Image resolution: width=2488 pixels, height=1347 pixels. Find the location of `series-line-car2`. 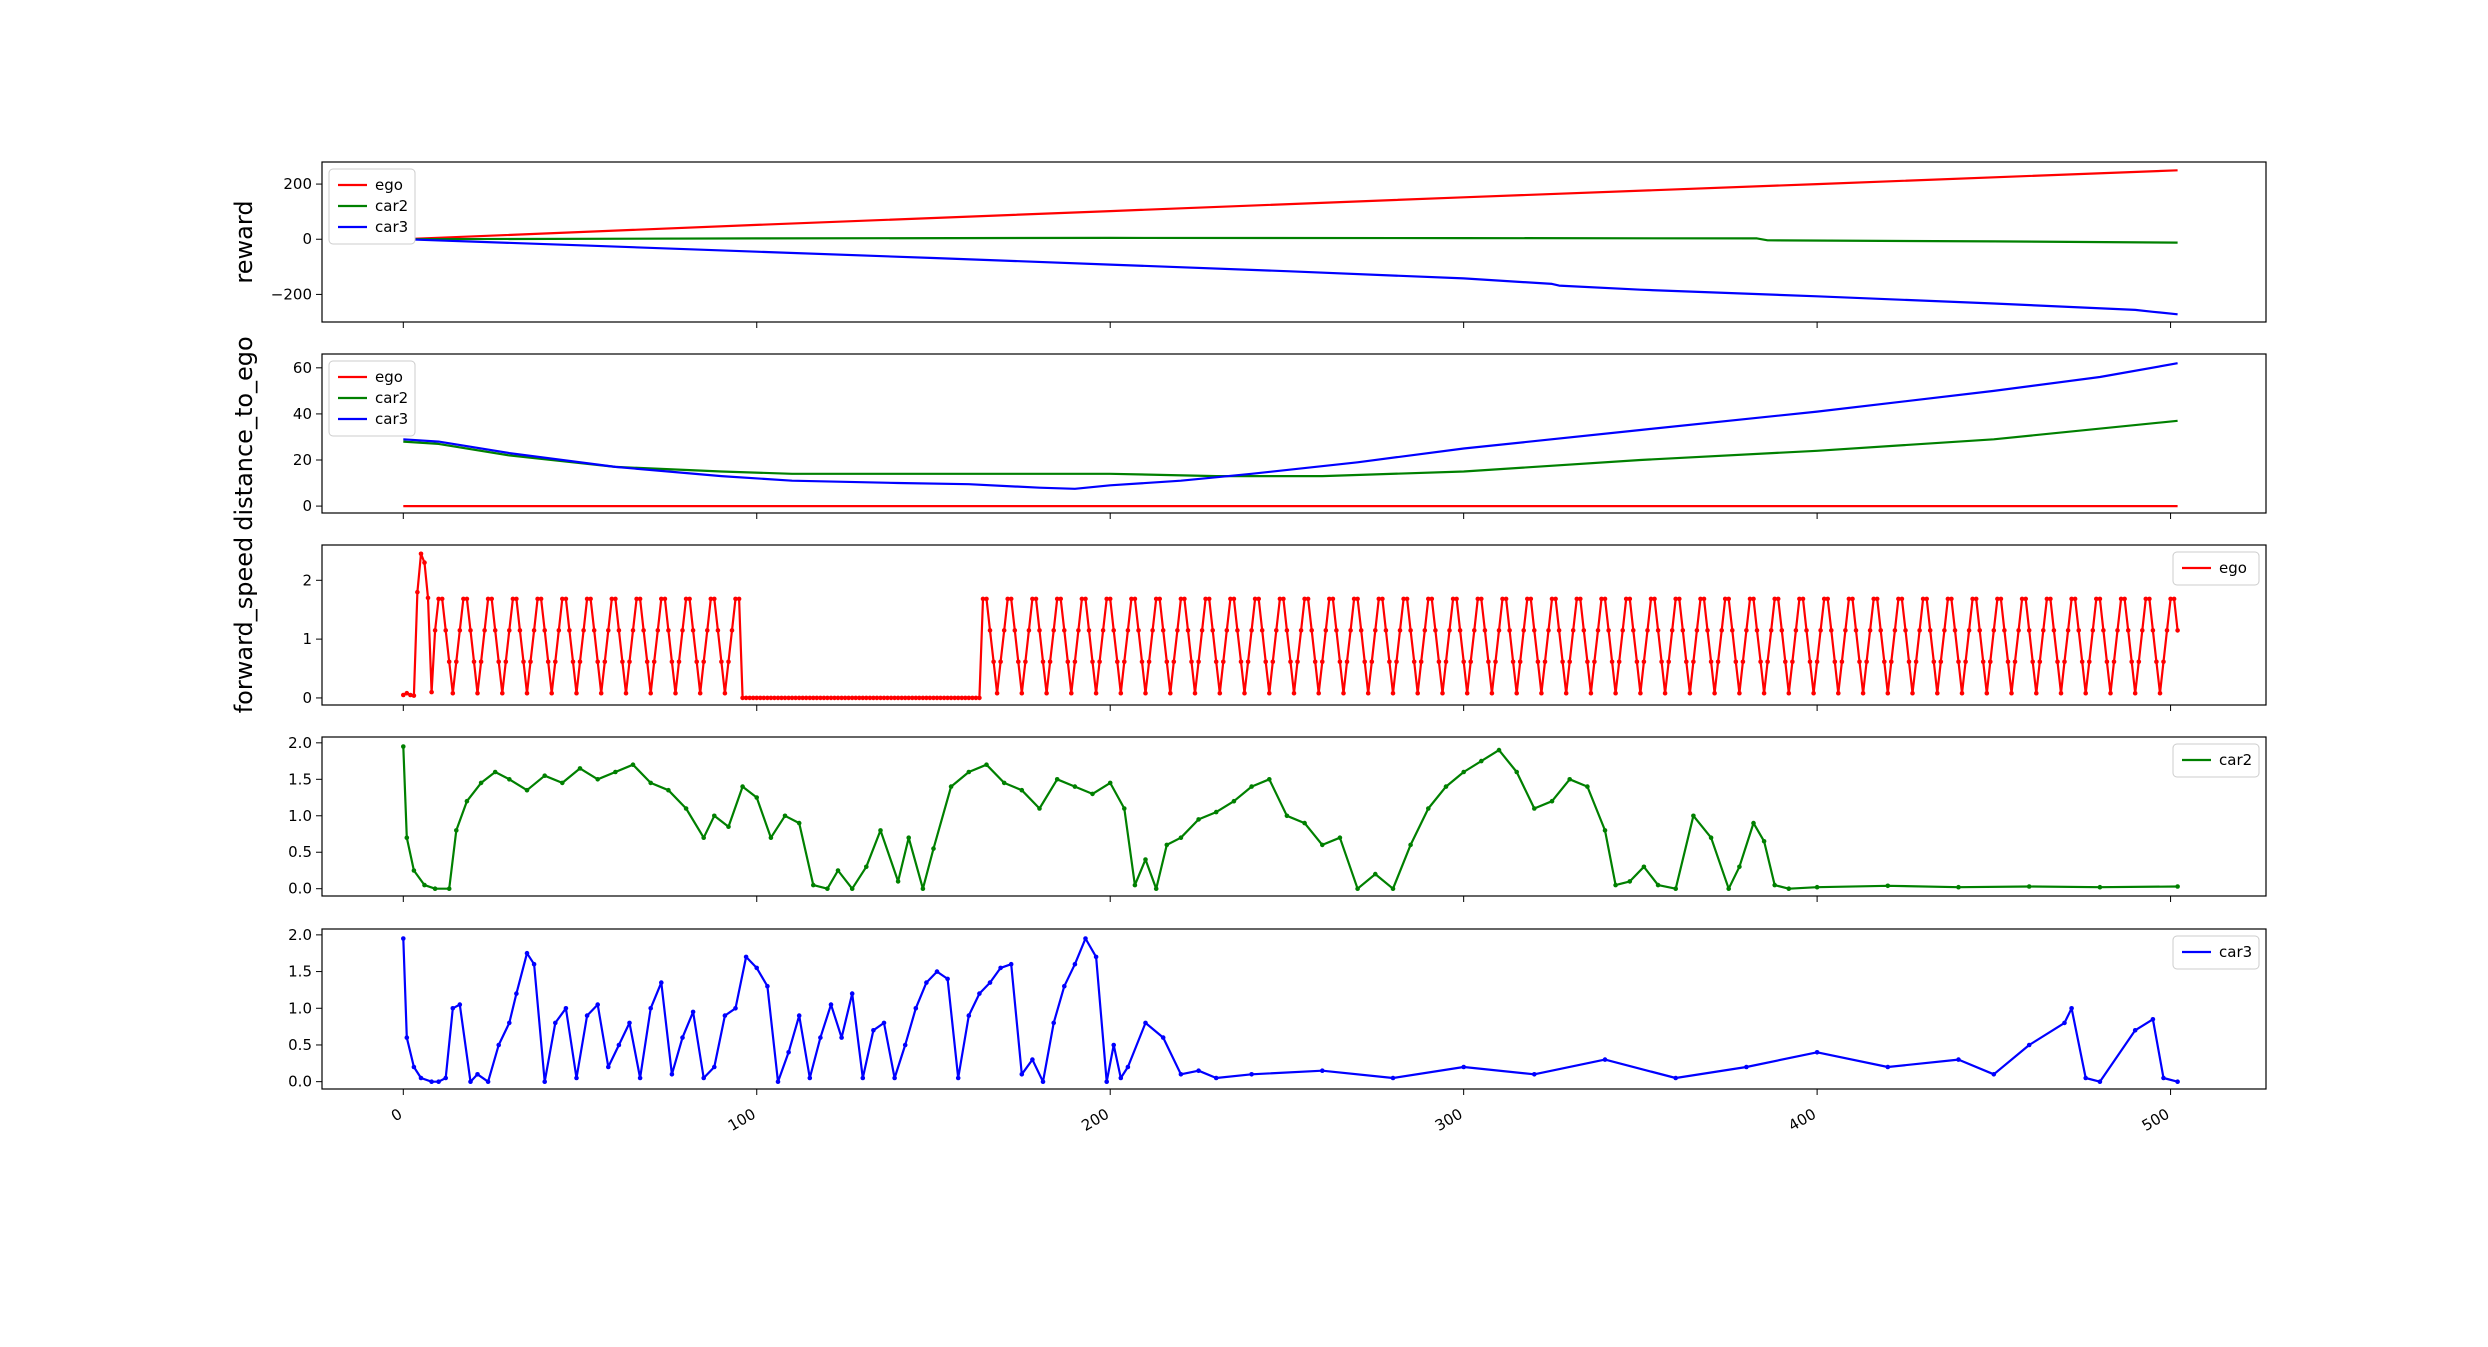

series-line-car2 is located at coordinates (1290, 818).